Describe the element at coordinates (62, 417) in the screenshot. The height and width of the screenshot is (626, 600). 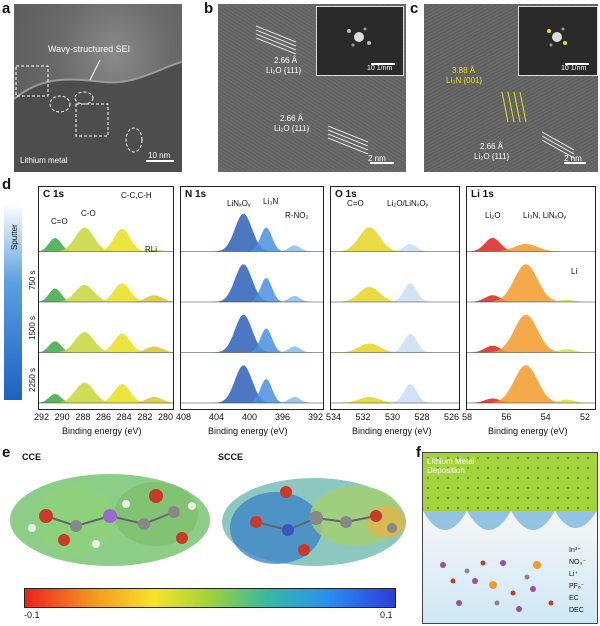
I see `xps-0-tick-1: 290` at that location.